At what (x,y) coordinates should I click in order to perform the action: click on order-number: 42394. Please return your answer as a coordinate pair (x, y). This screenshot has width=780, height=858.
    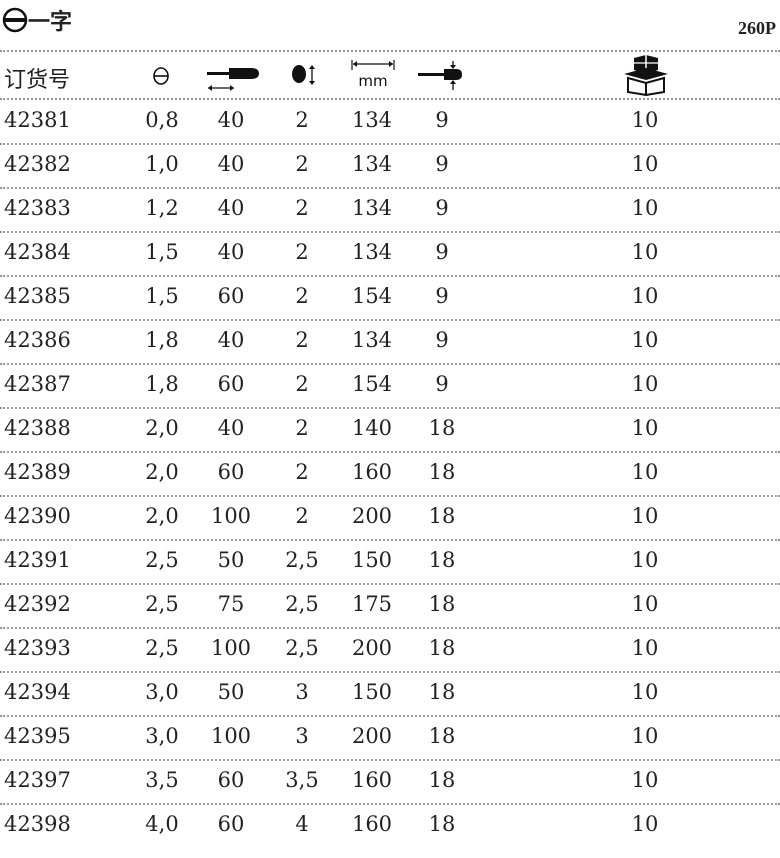
    Looking at the image, I should click on (37, 692).